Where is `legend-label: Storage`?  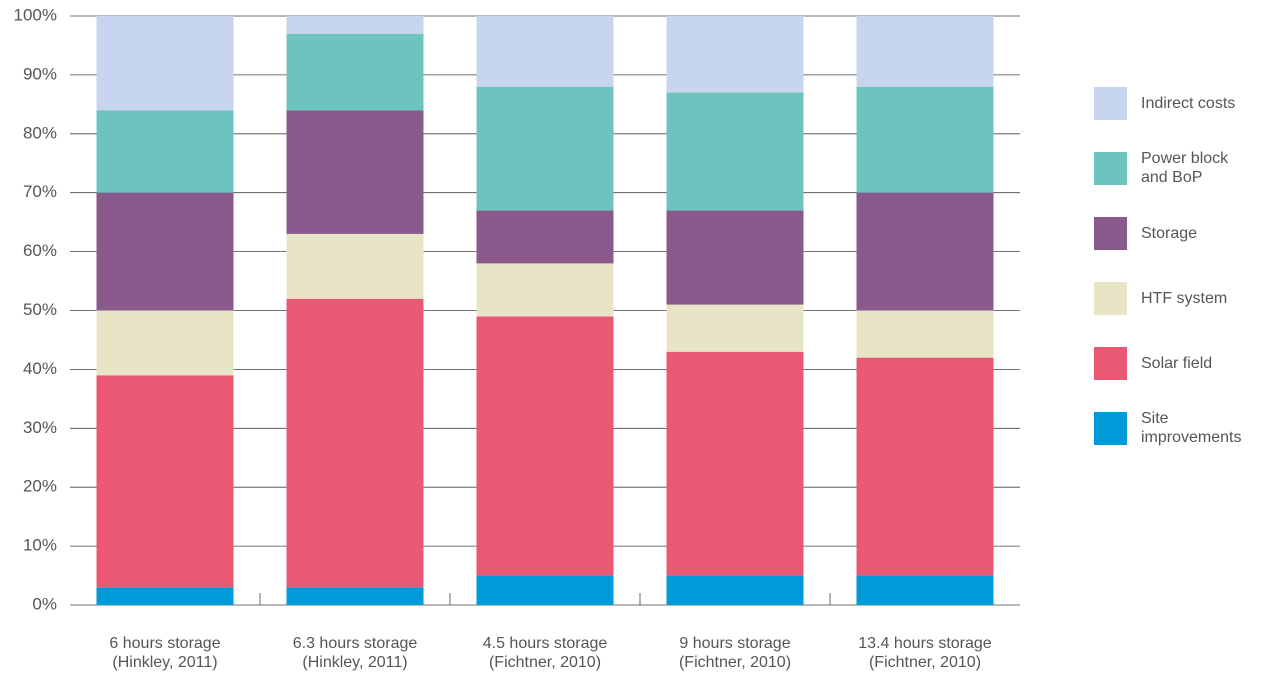
legend-label: Storage is located at coordinates (1169, 233).